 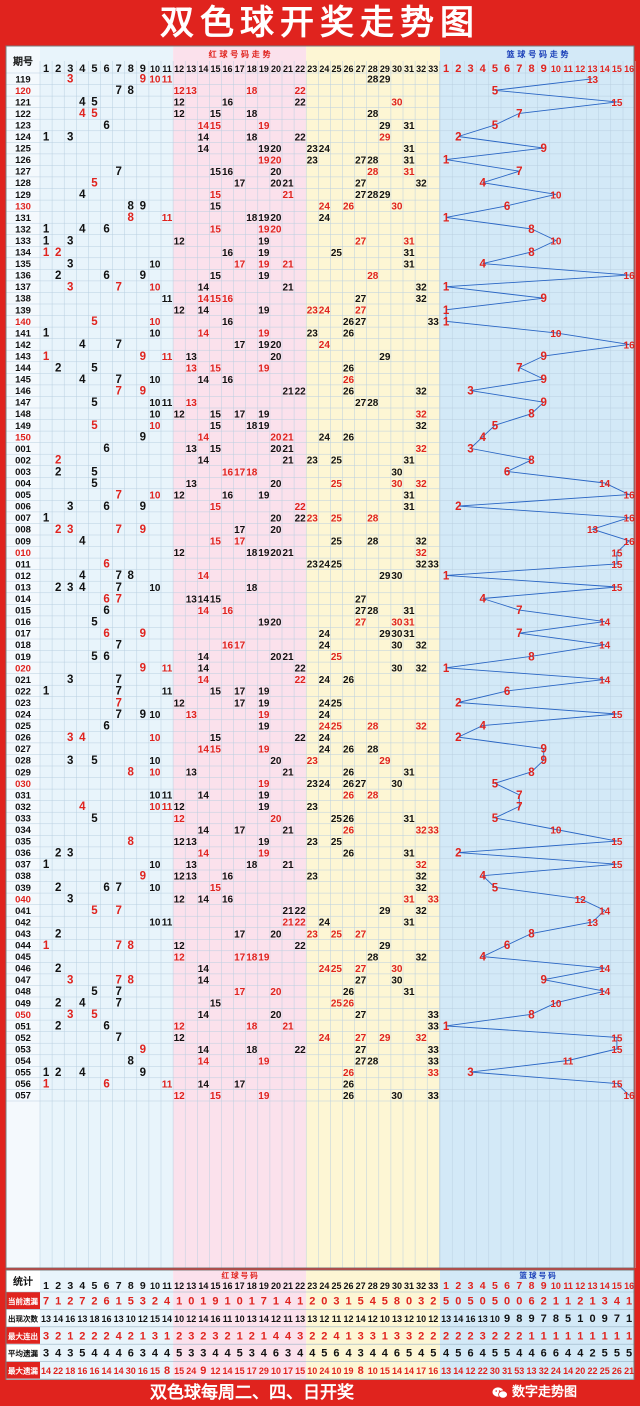 What do you see at coordinates (385, 576) in the screenshot?
I see `red-ball: 29` at bounding box center [385, 576].